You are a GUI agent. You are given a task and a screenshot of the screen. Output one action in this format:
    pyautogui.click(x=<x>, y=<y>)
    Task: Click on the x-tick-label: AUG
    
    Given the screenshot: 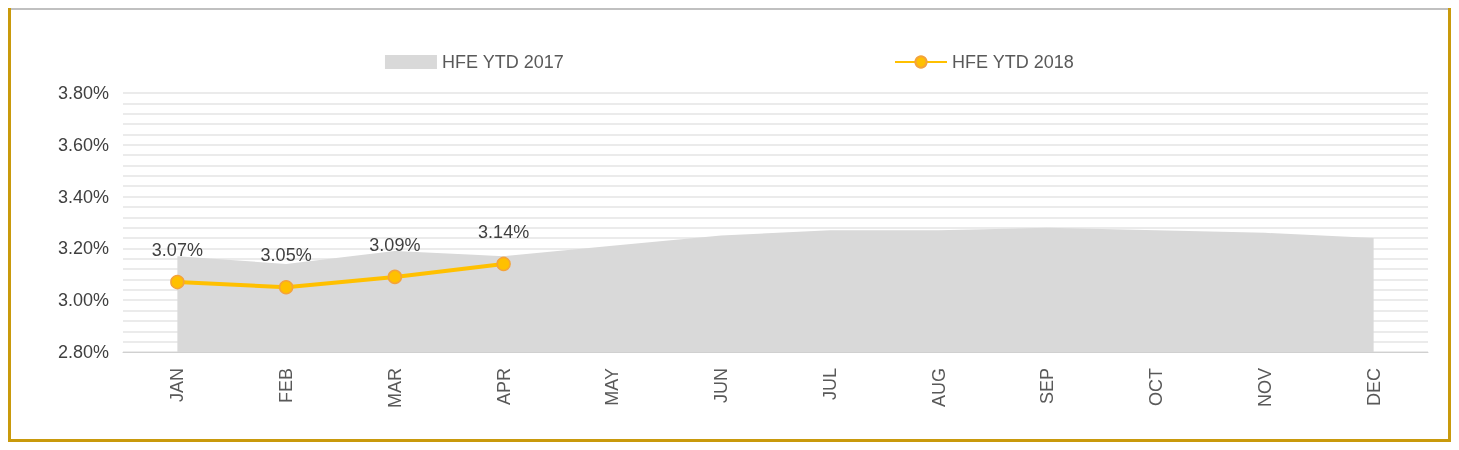 What is the action you would take?
    pyautogui.click(x=938, y=388)
    